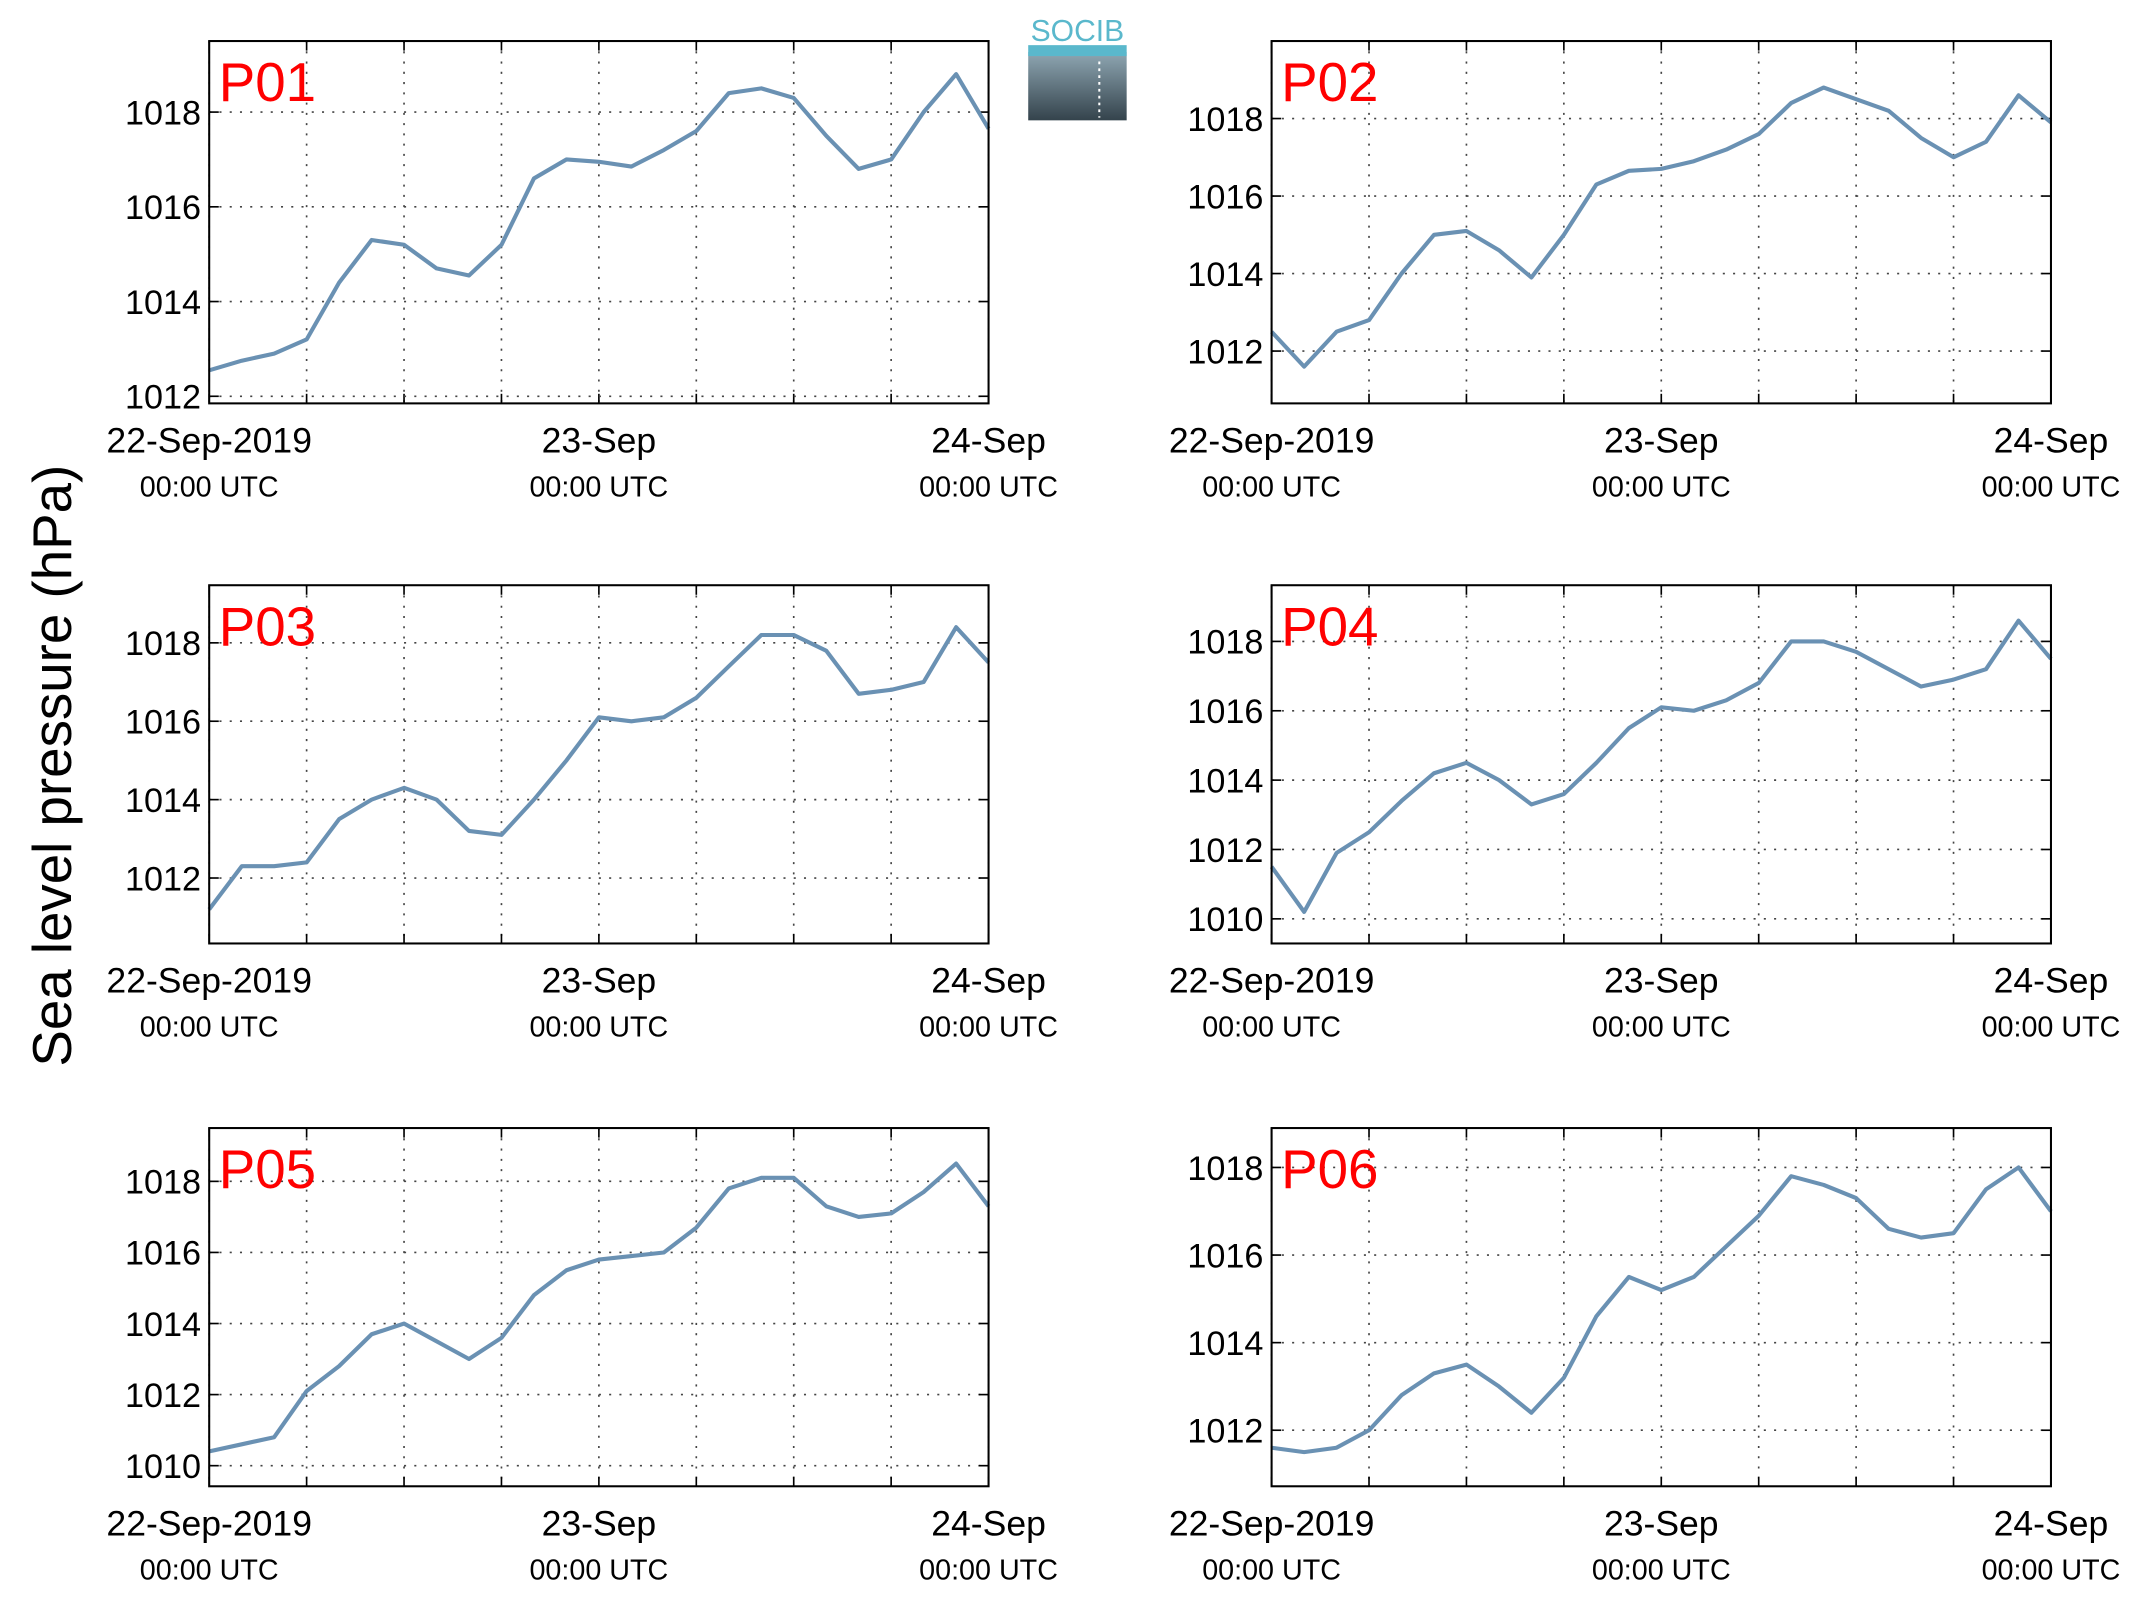 The image size is (2133, 1608). What do you see at coordinates (1078, 31) in the screenshot?
I see `logo-text: SOCIB` at bounding box center [1078, 31].